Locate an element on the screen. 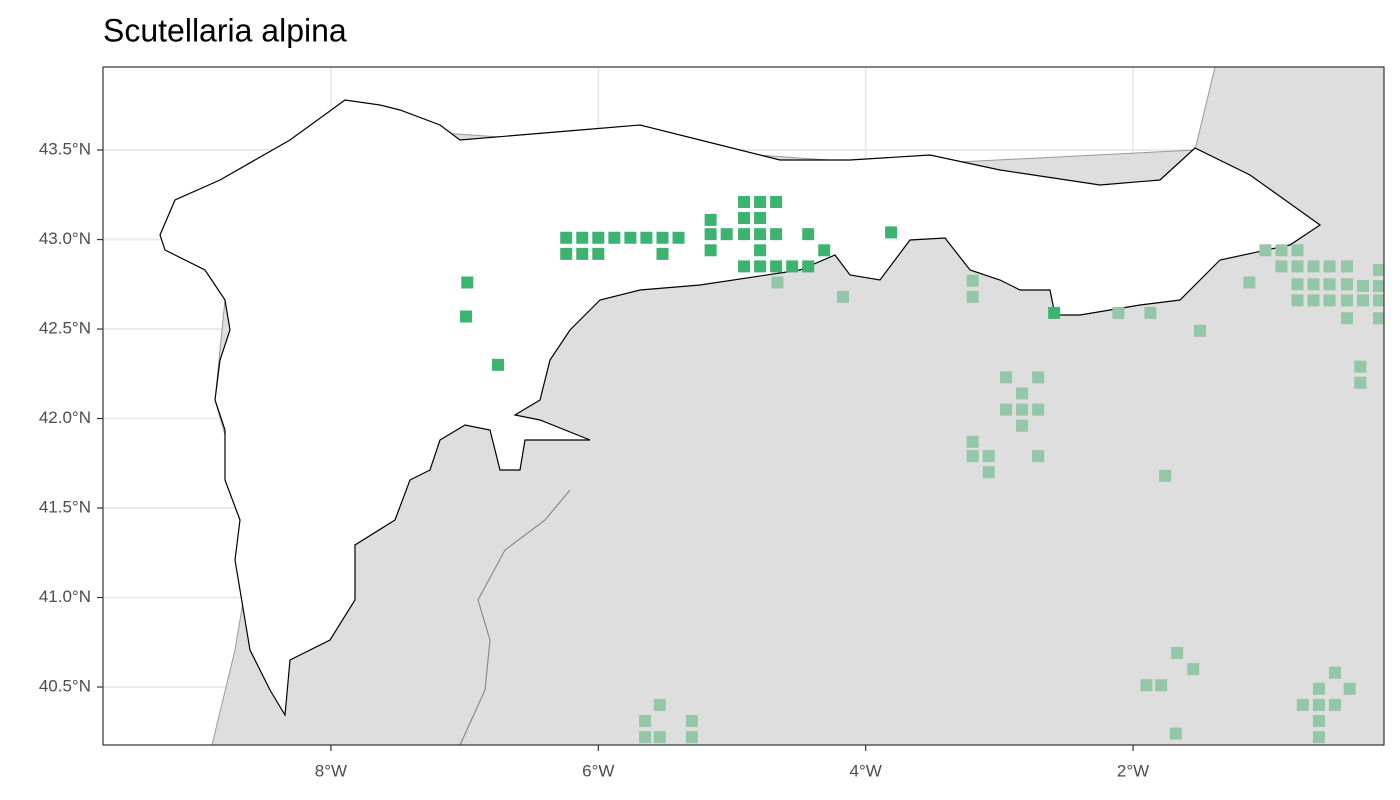 The width and height of the screenshot is (1400, 800). y-tick-label: 41.0°N is located at coordinates (65, 596).